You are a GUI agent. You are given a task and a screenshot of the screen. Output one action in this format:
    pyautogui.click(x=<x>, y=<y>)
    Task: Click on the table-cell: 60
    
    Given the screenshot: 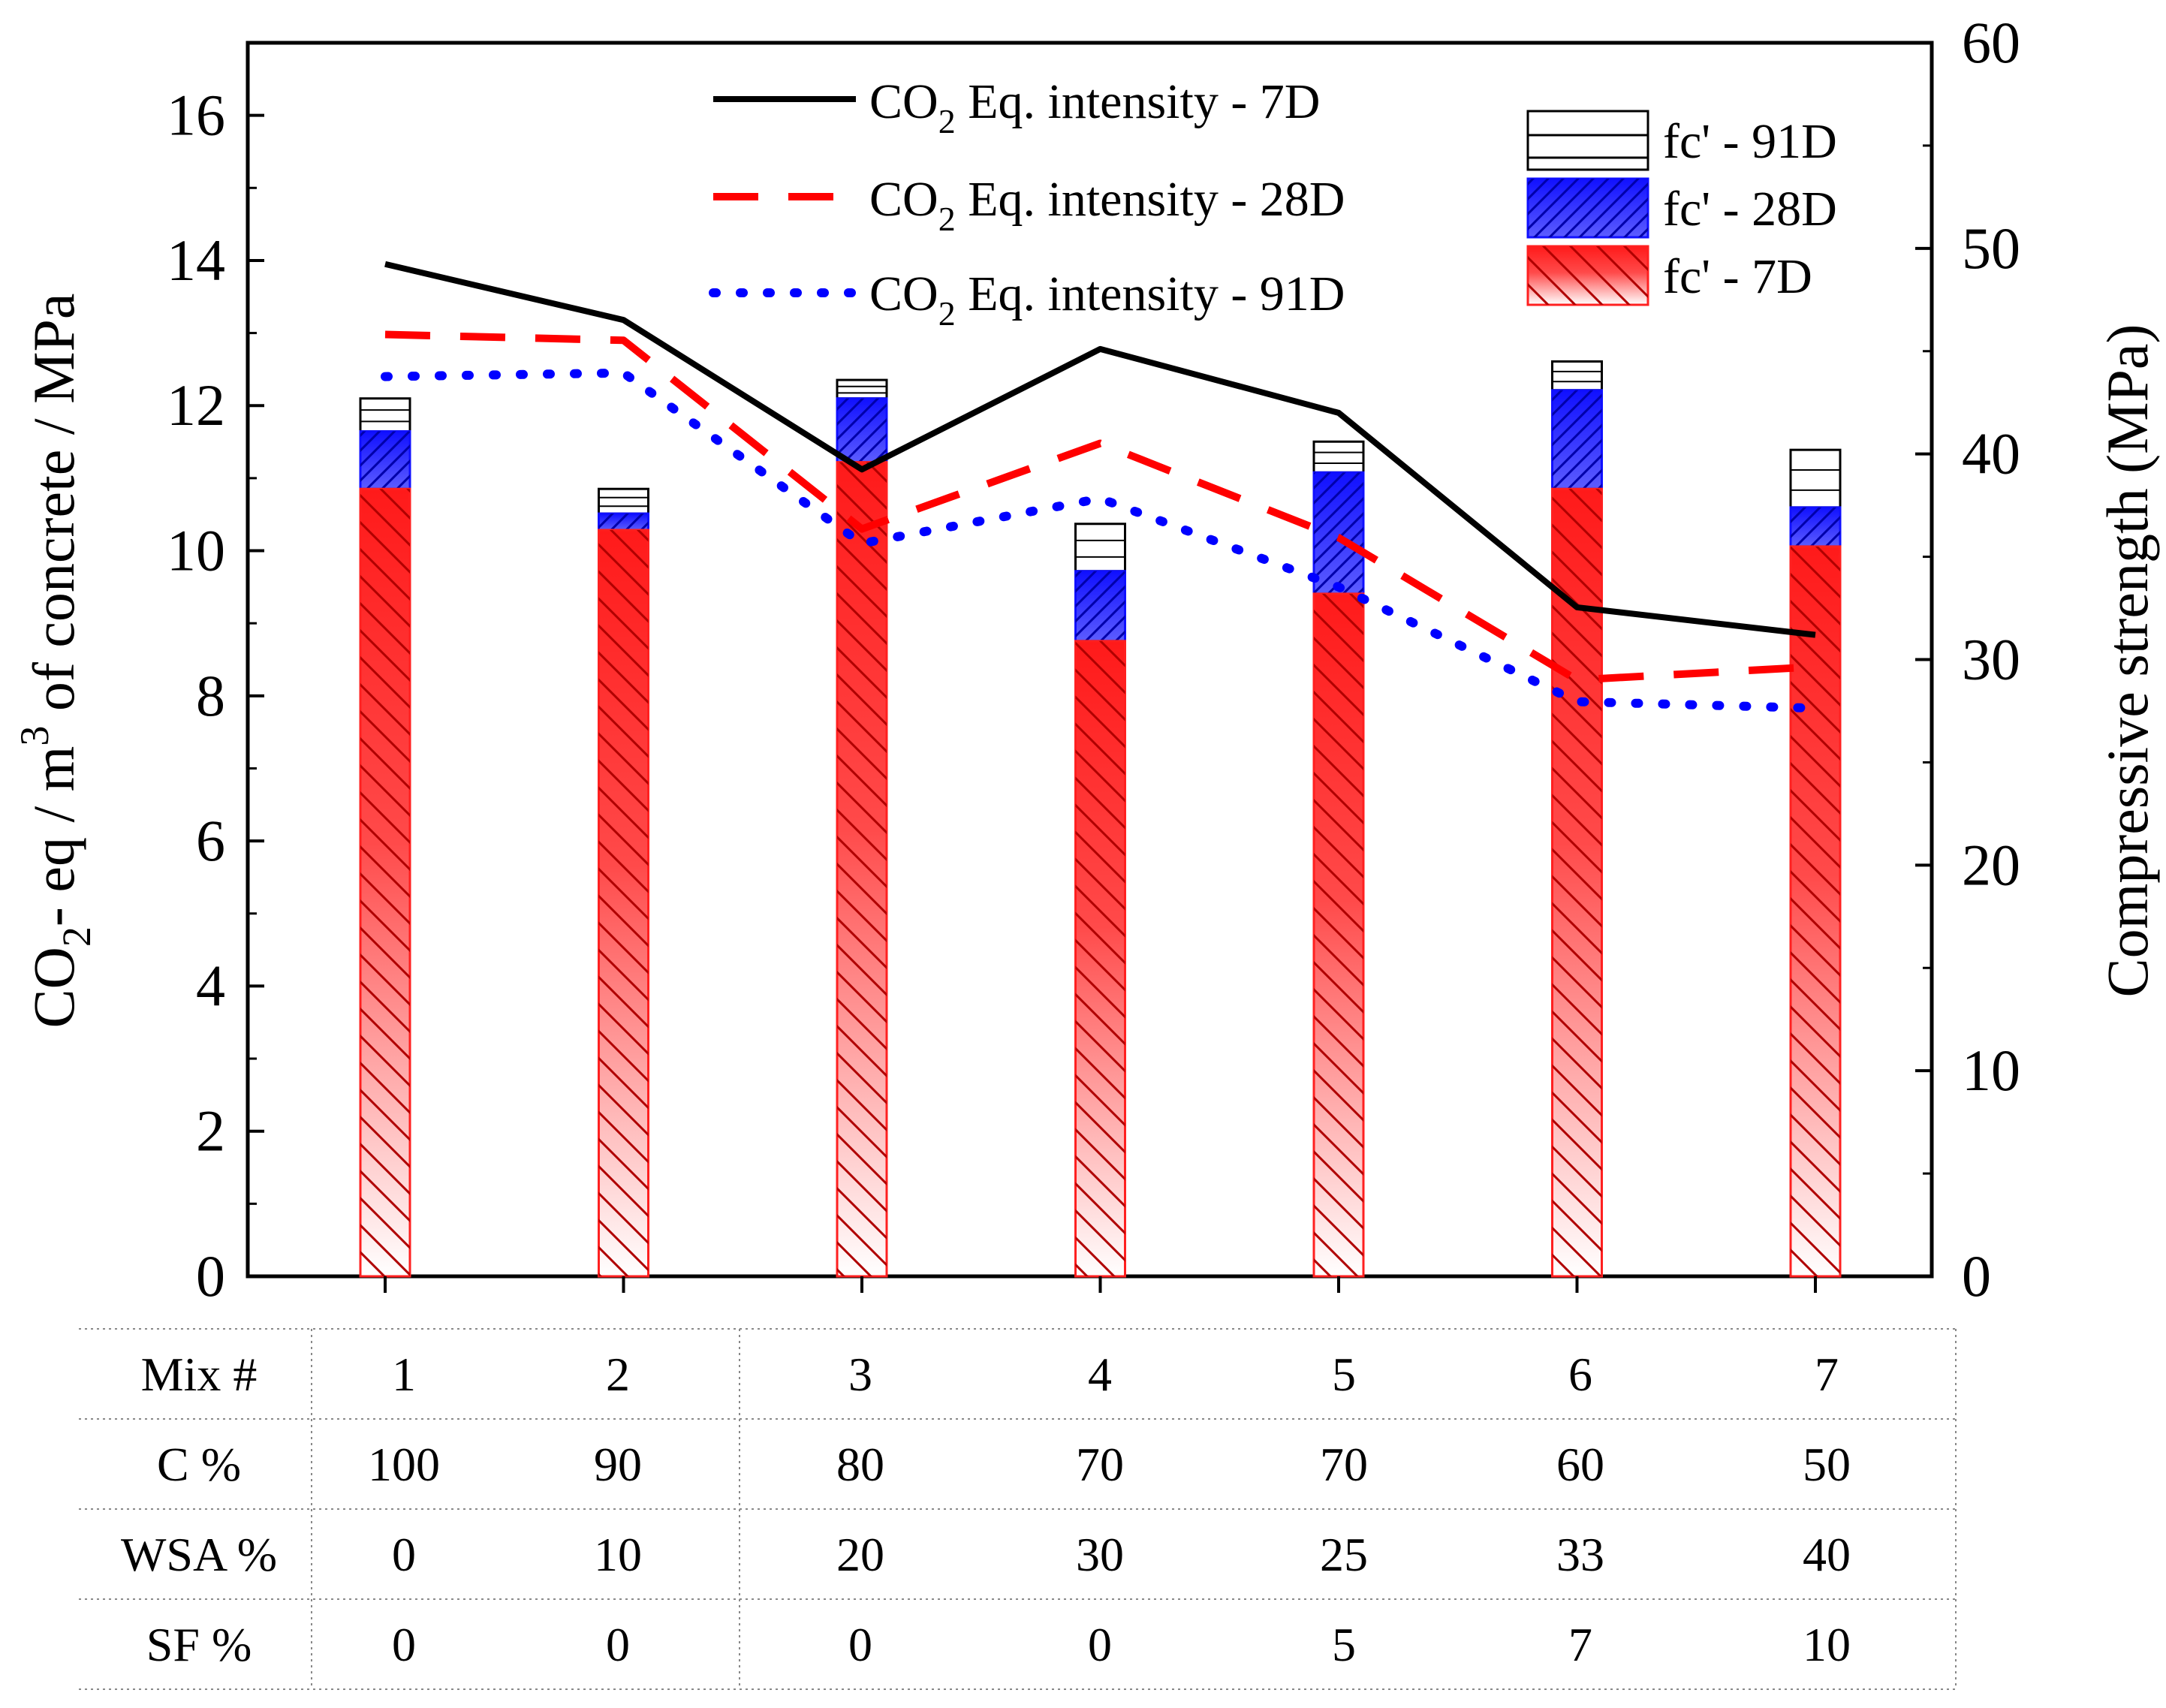 What is the action you would take?
    pyautogui.click(x=1580, y=1464)
    